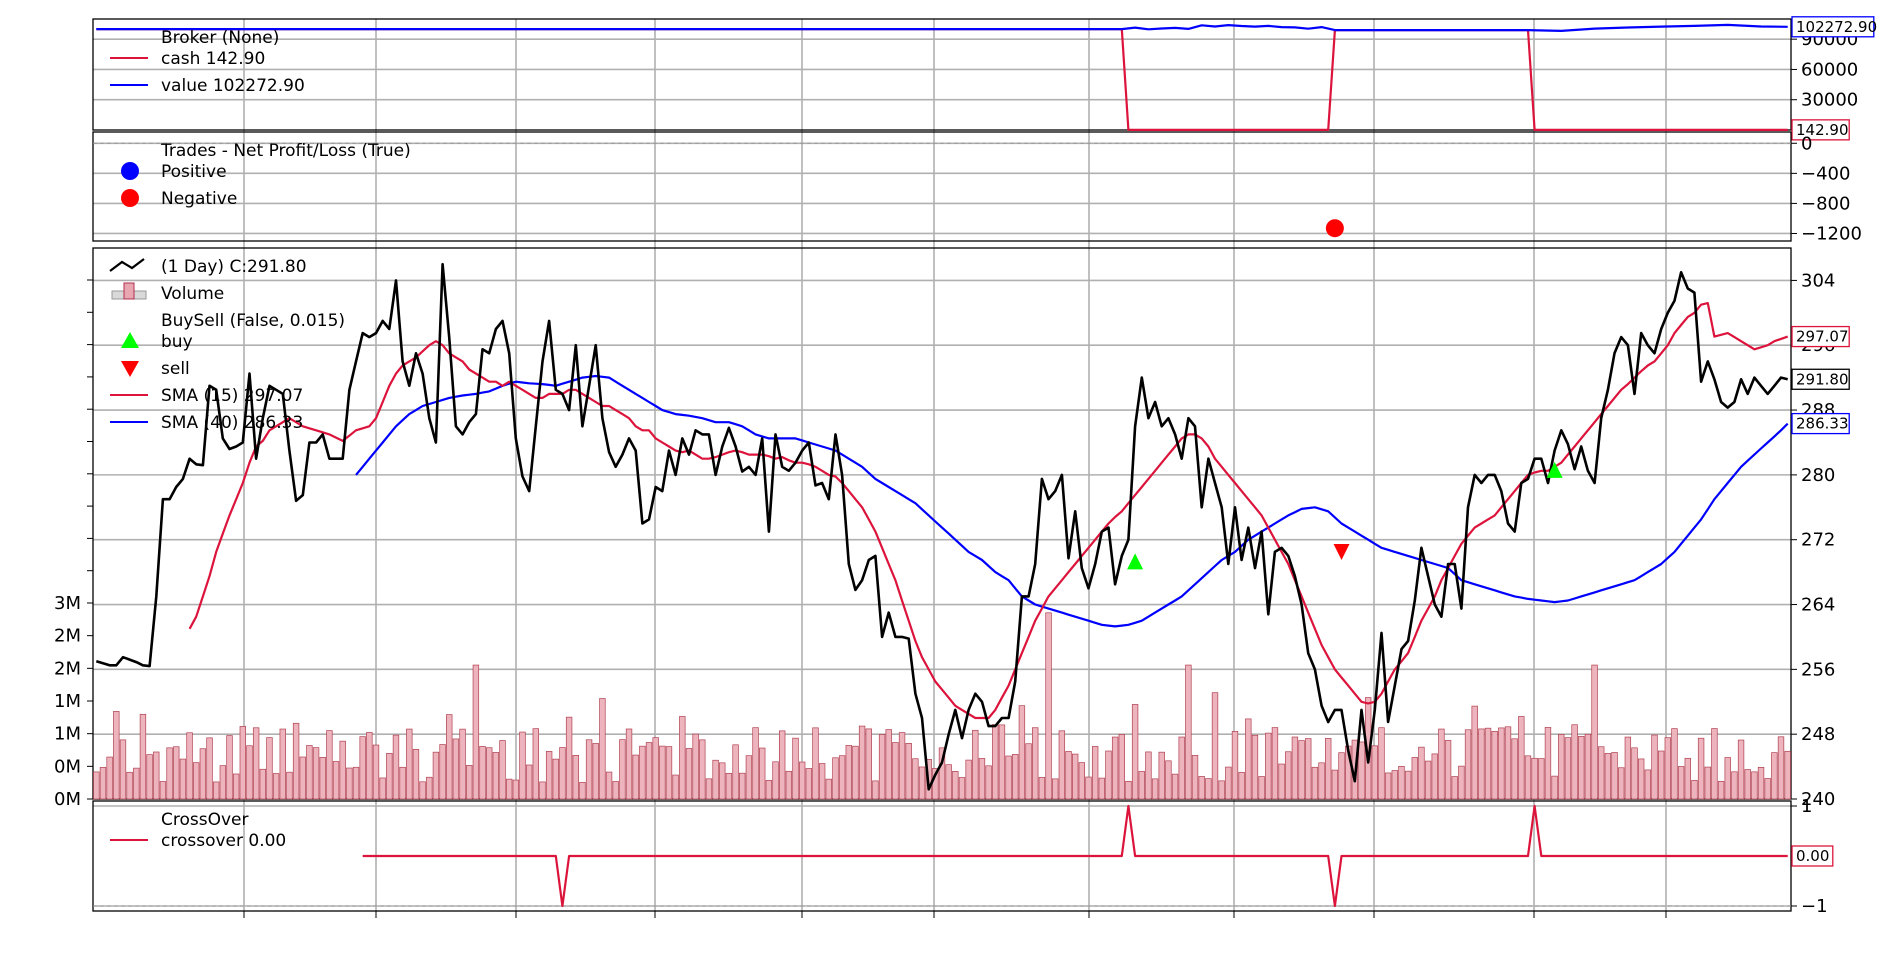 Image resolution: width=1886 pixels, height=958 pixels. Describe the element at coordinates (233, 86) in the screenshot. I see `broker-legend-text-1: value 102272.90` at that location.